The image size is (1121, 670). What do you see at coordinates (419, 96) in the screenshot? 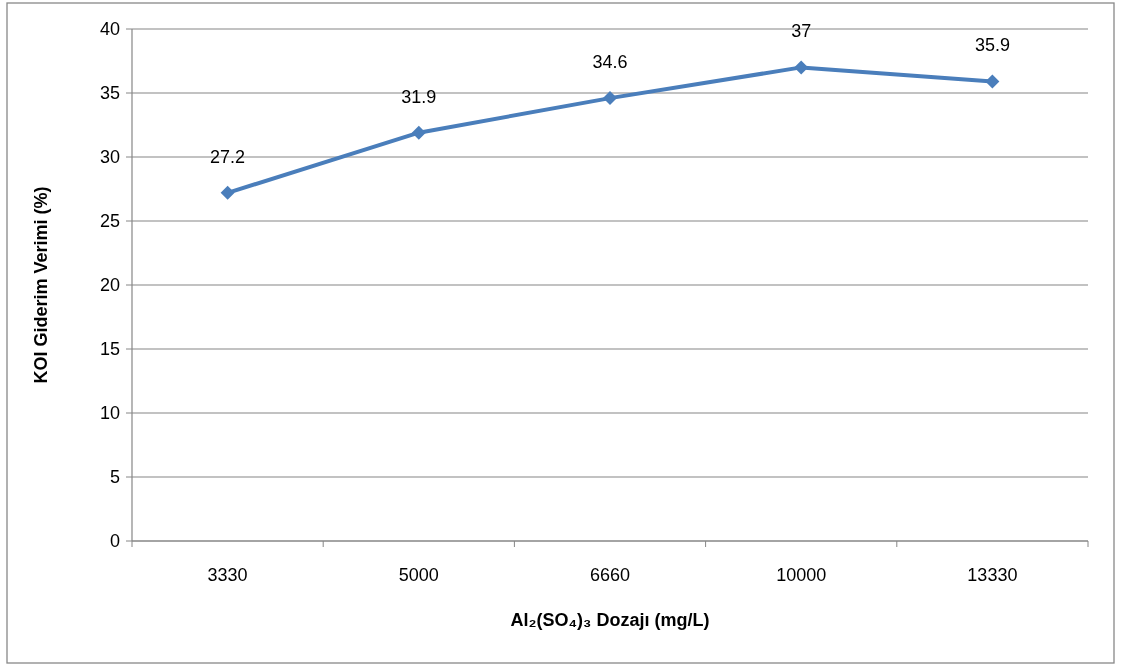
I see `data-label: 31.9` at bounding box center [419, 96].